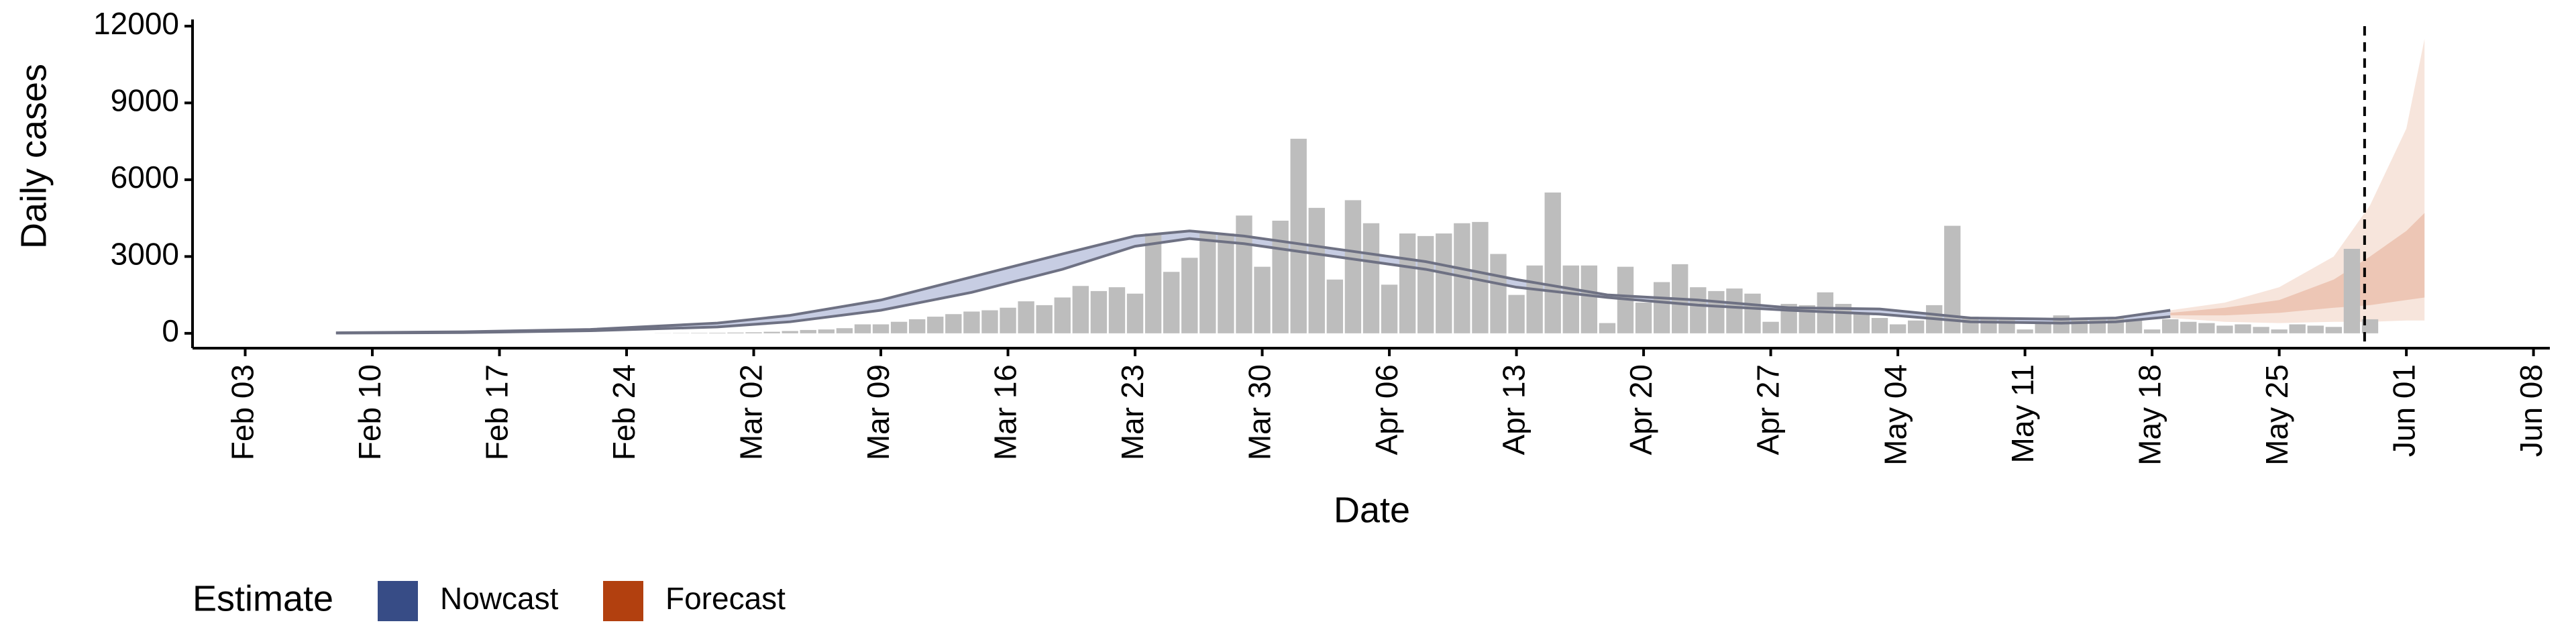  What do you see at coordinates (878, 412) in the screenshot?
I see `x-tick-label: Mar 09` at bounding box center [878, 412].